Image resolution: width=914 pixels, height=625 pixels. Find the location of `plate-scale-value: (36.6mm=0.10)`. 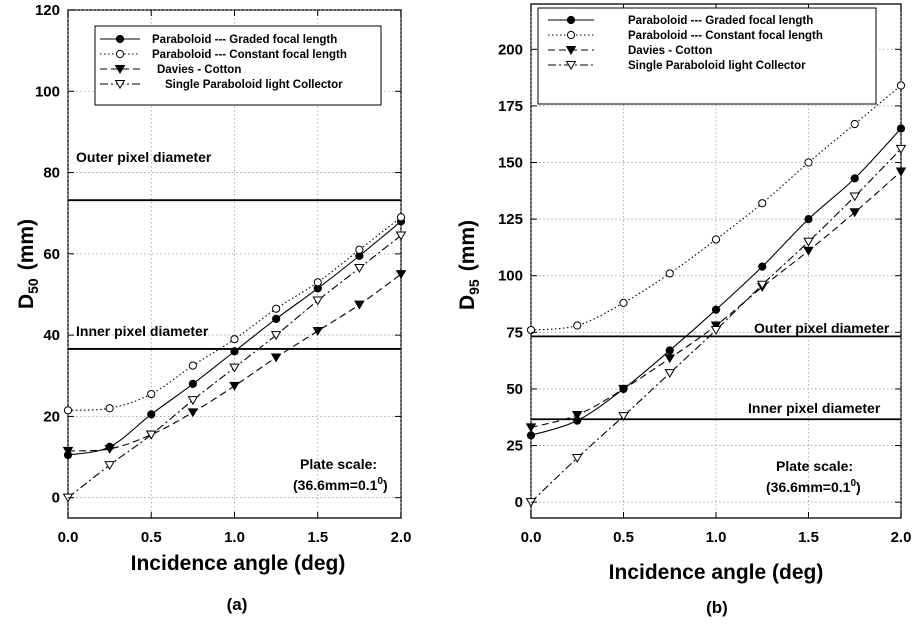

plate-scale-value: (36.6mm=0.10) is located at coordinates (340, 484).